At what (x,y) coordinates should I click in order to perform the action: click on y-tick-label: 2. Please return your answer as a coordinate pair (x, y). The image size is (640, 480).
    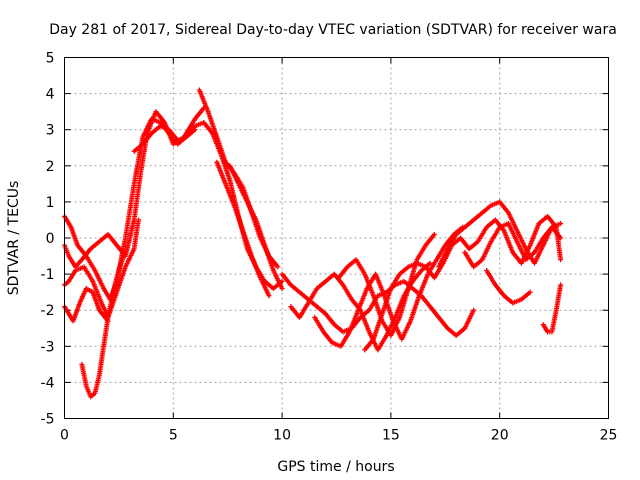
    Looking at the image, I should click on (50, 167).